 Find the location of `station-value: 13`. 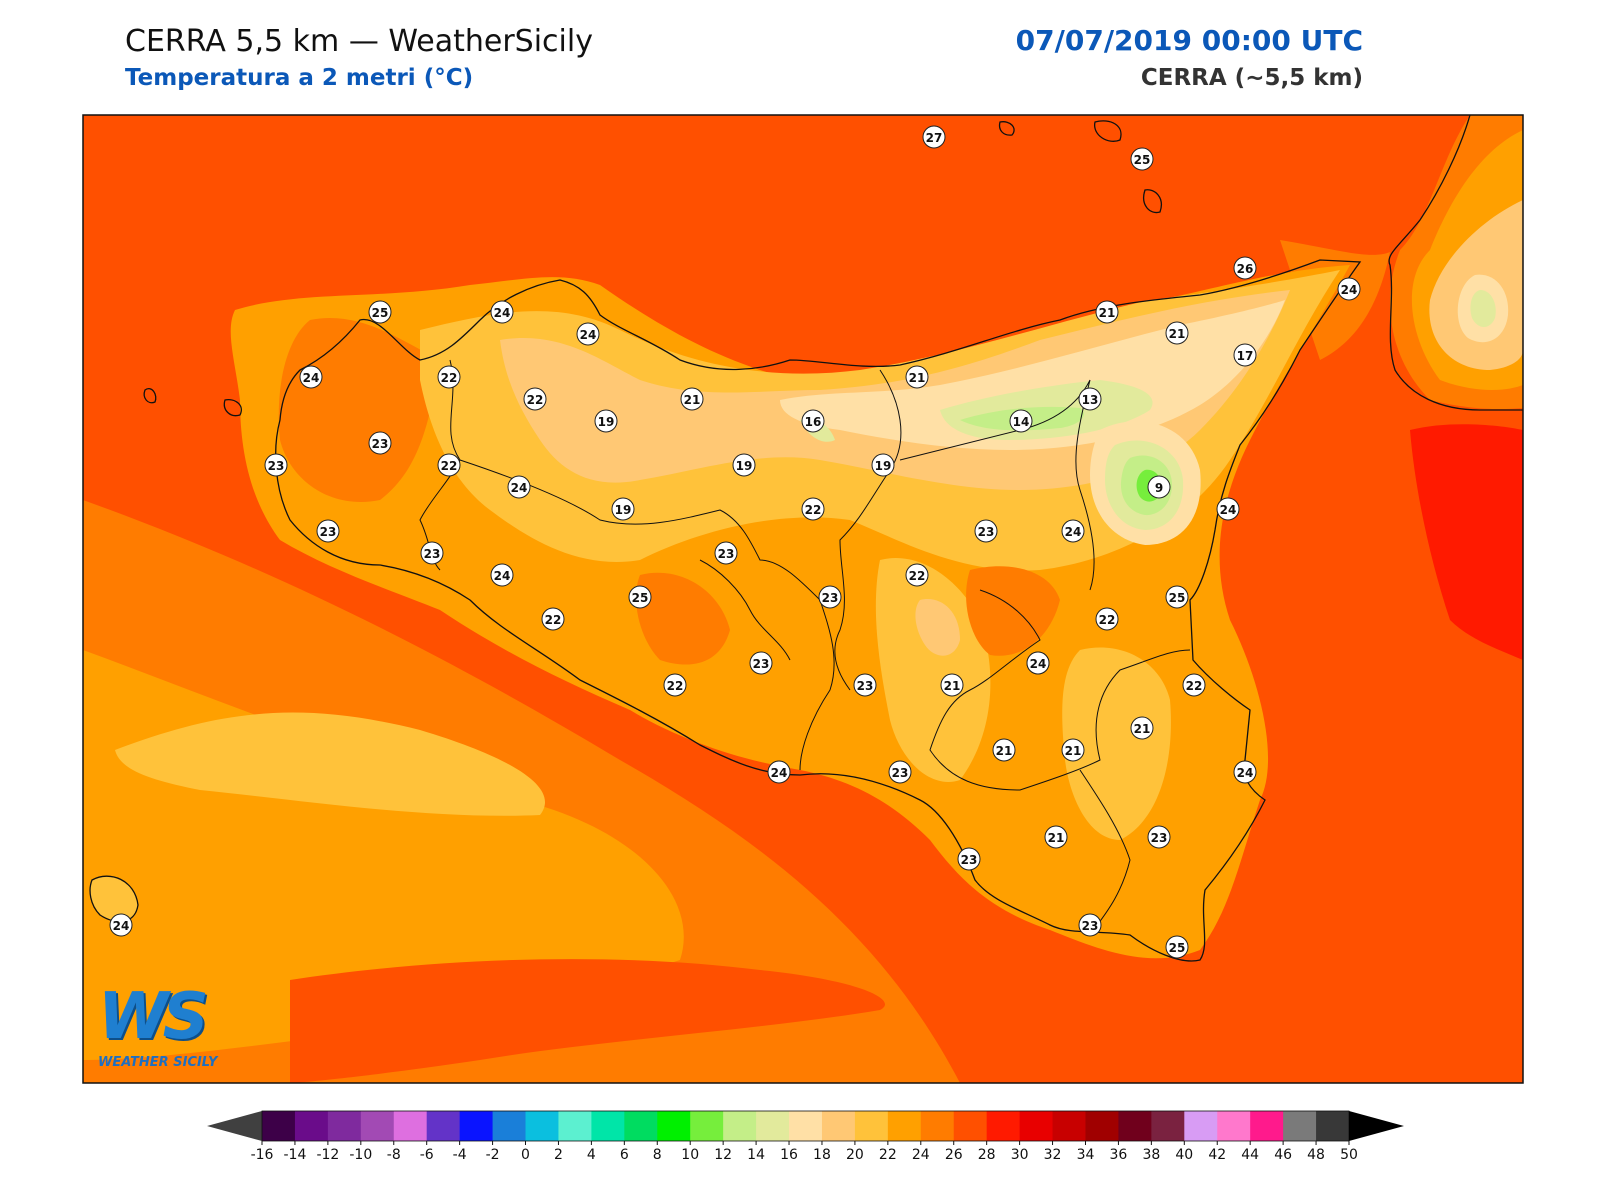

station-value: 13 is located at coordinates (1090, 400).